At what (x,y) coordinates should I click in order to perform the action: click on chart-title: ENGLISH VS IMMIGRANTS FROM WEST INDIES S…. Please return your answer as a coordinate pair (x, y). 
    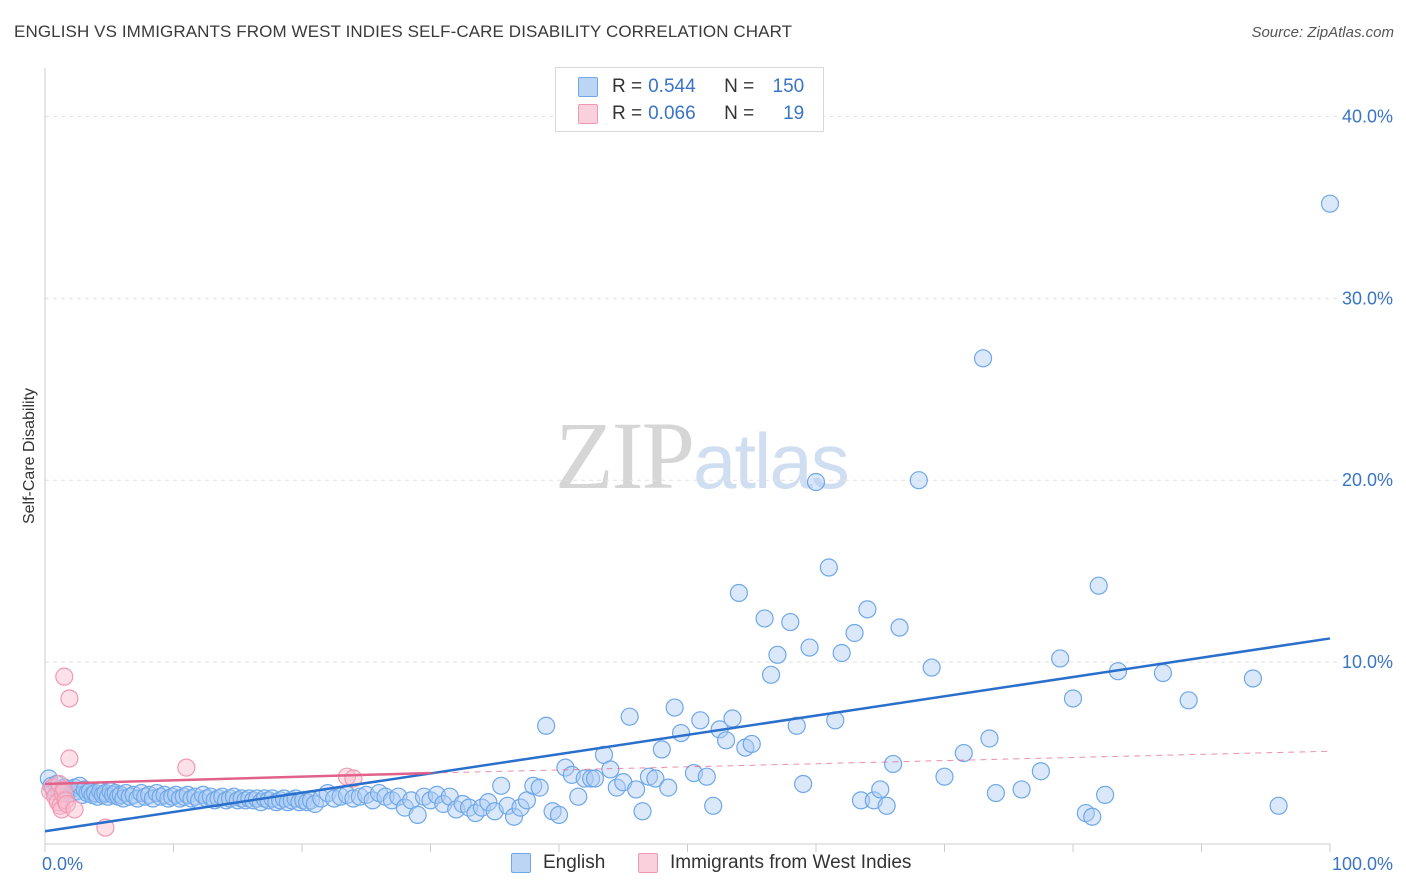
    Looking at the image, I should click on (403, 31).